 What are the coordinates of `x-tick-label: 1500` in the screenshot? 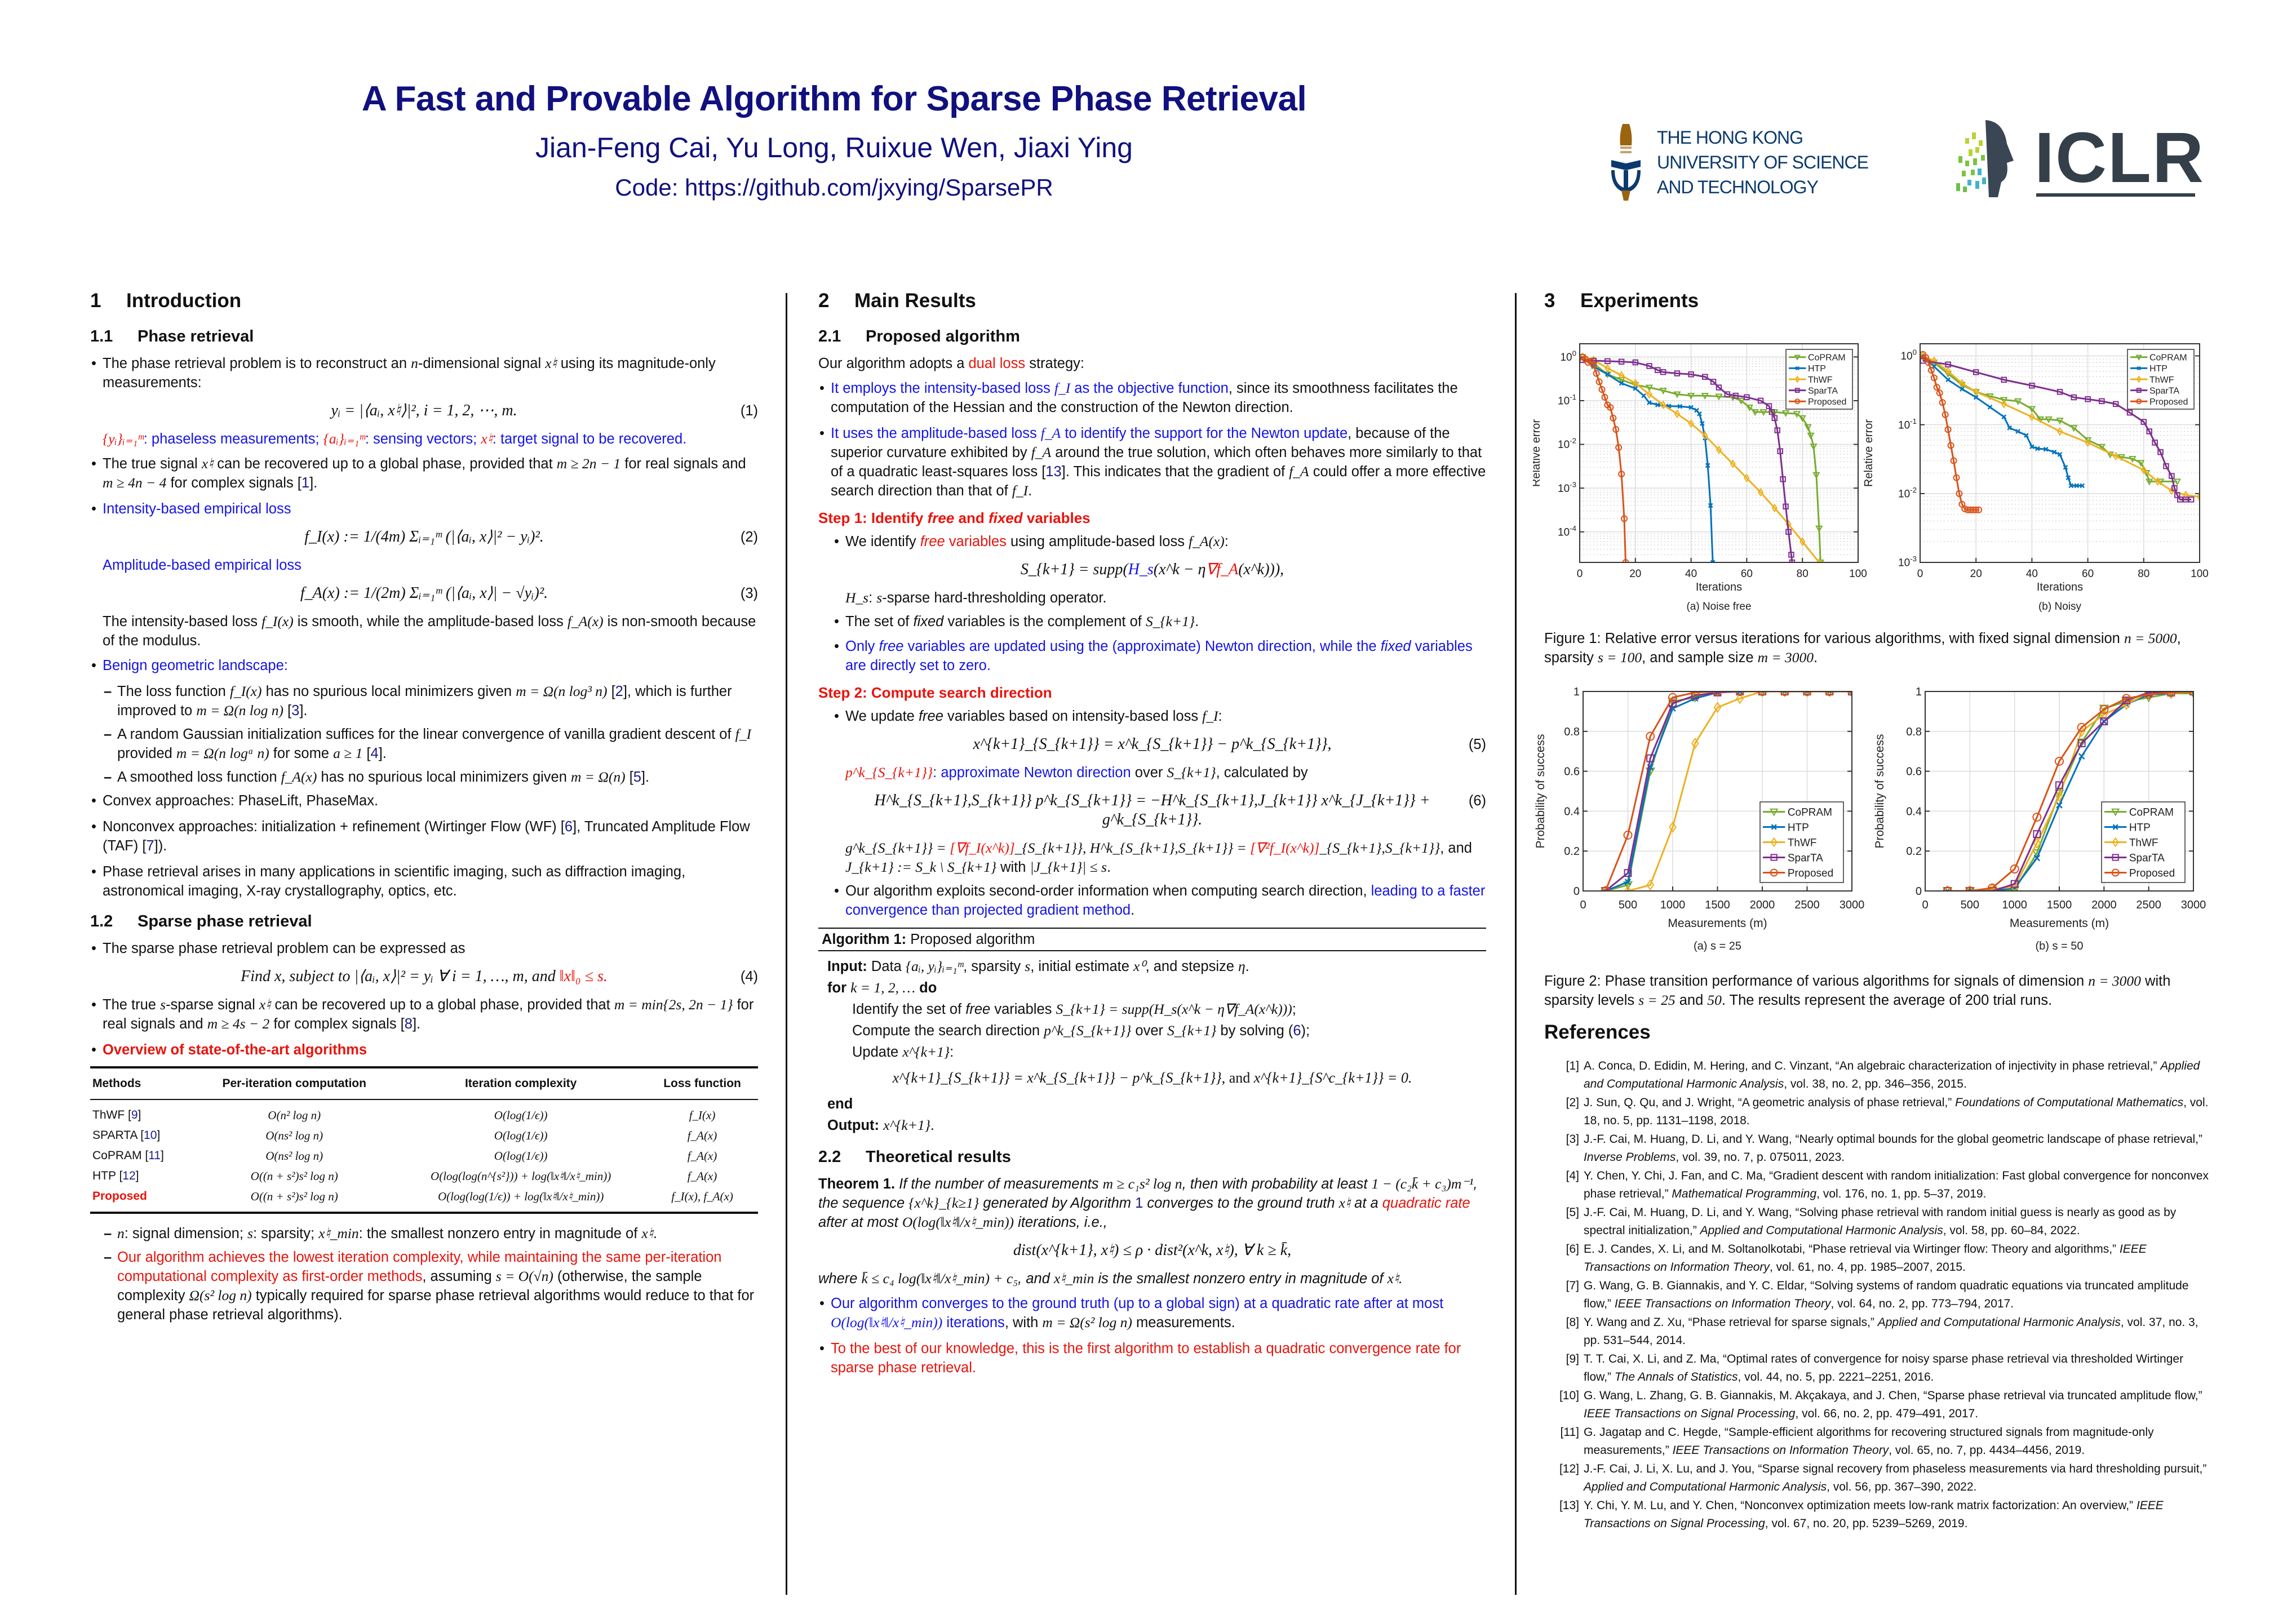 It's located at (2059, 905).